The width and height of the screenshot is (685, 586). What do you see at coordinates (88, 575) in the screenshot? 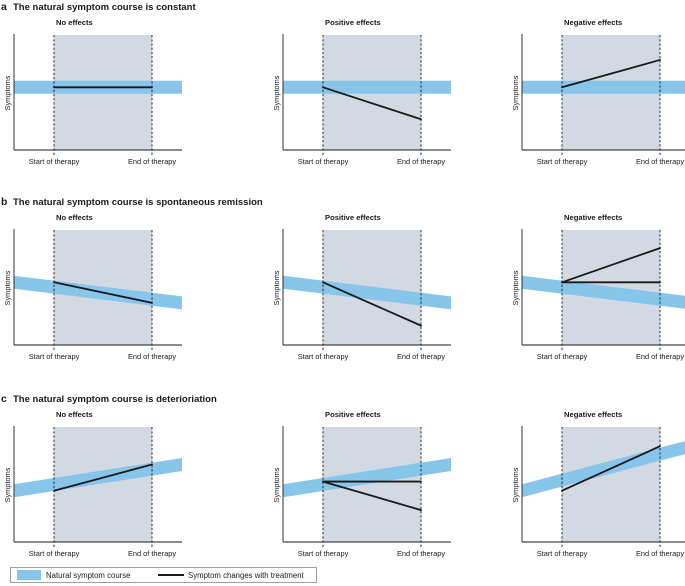
I see `legend-natural-label: Natural symptom course` at bounding box center [88, 575].